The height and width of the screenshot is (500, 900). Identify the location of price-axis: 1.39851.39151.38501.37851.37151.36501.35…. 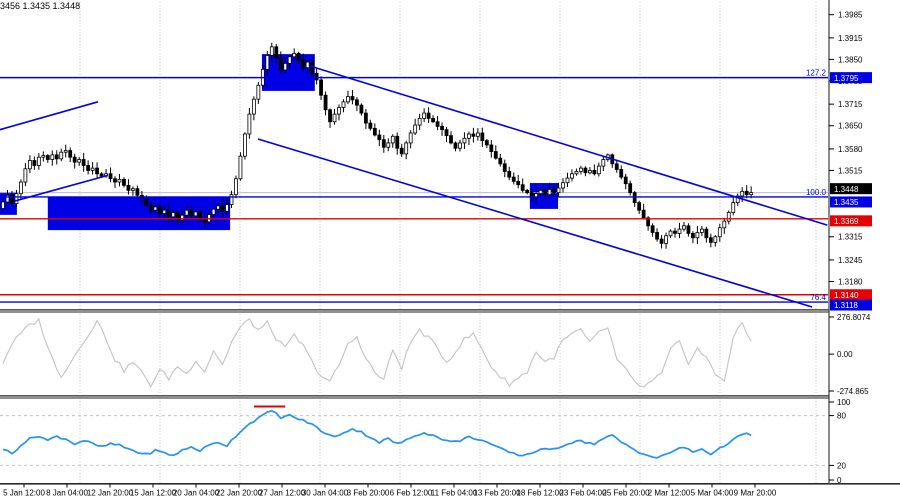
(864, 242).